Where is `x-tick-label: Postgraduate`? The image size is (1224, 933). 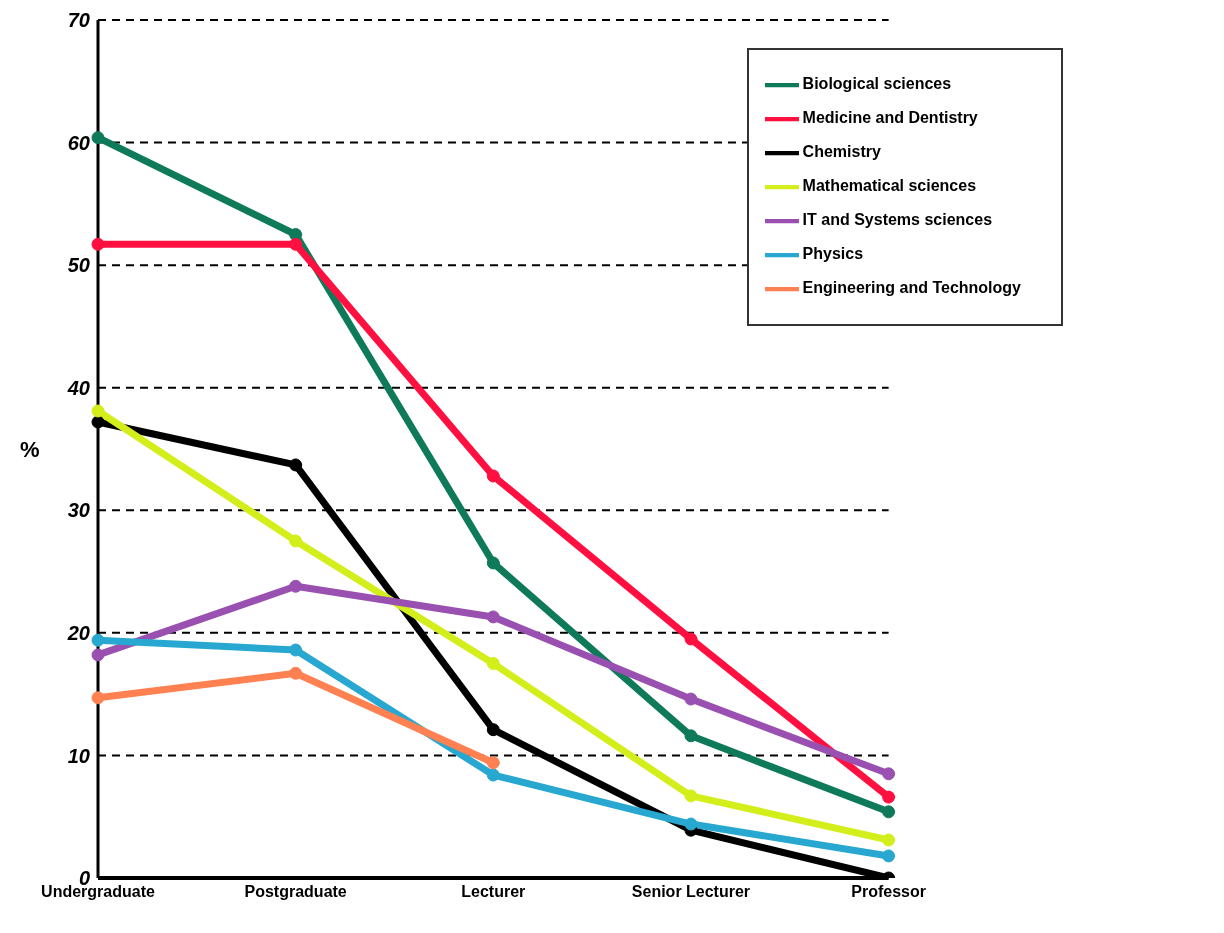 x-tick-label: Postgraduate is located at coordinates (295, 892).